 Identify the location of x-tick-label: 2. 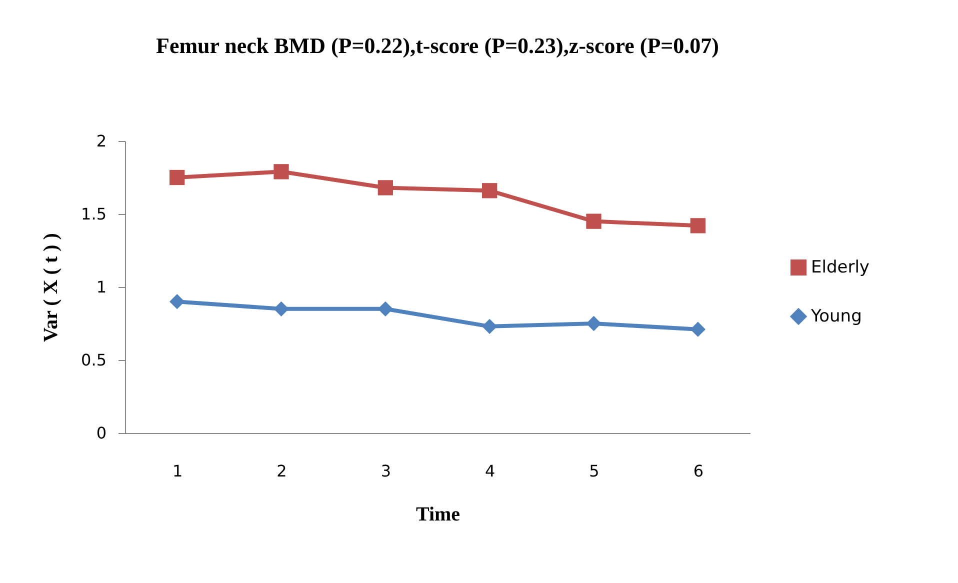
(281, 471).